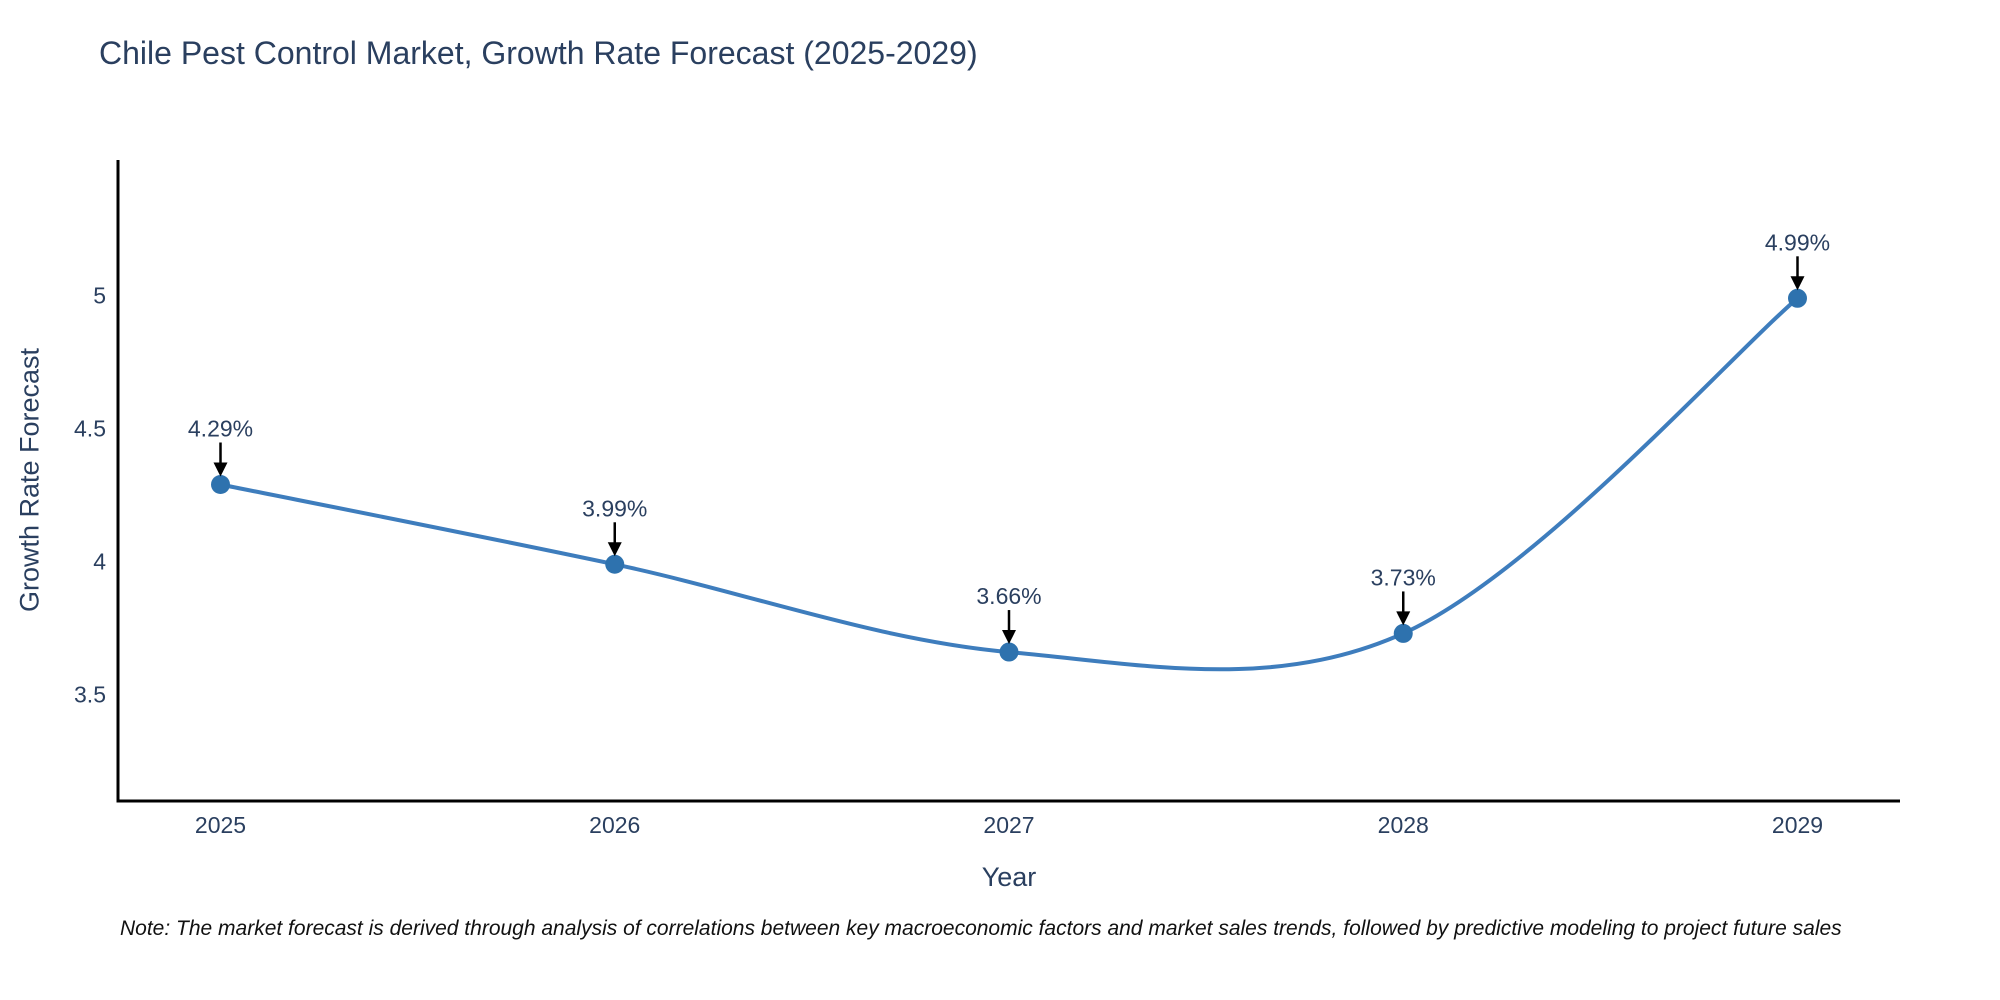 The height and width of the screenshot is (1000, 2000). I want to click on annotation-label: 3.73%, so click(1403, 577).